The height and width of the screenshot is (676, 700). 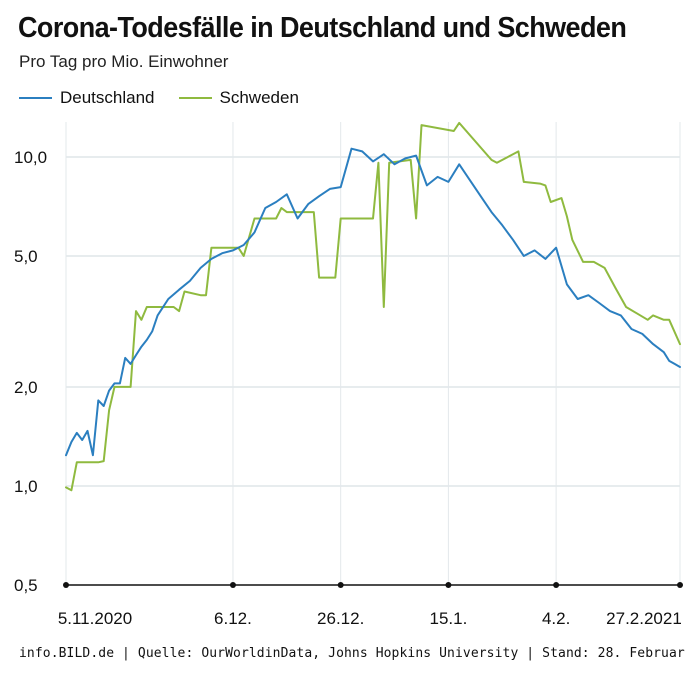 I want to click on x-tick-label: 5.11.2020, so click(x=95, y=618).